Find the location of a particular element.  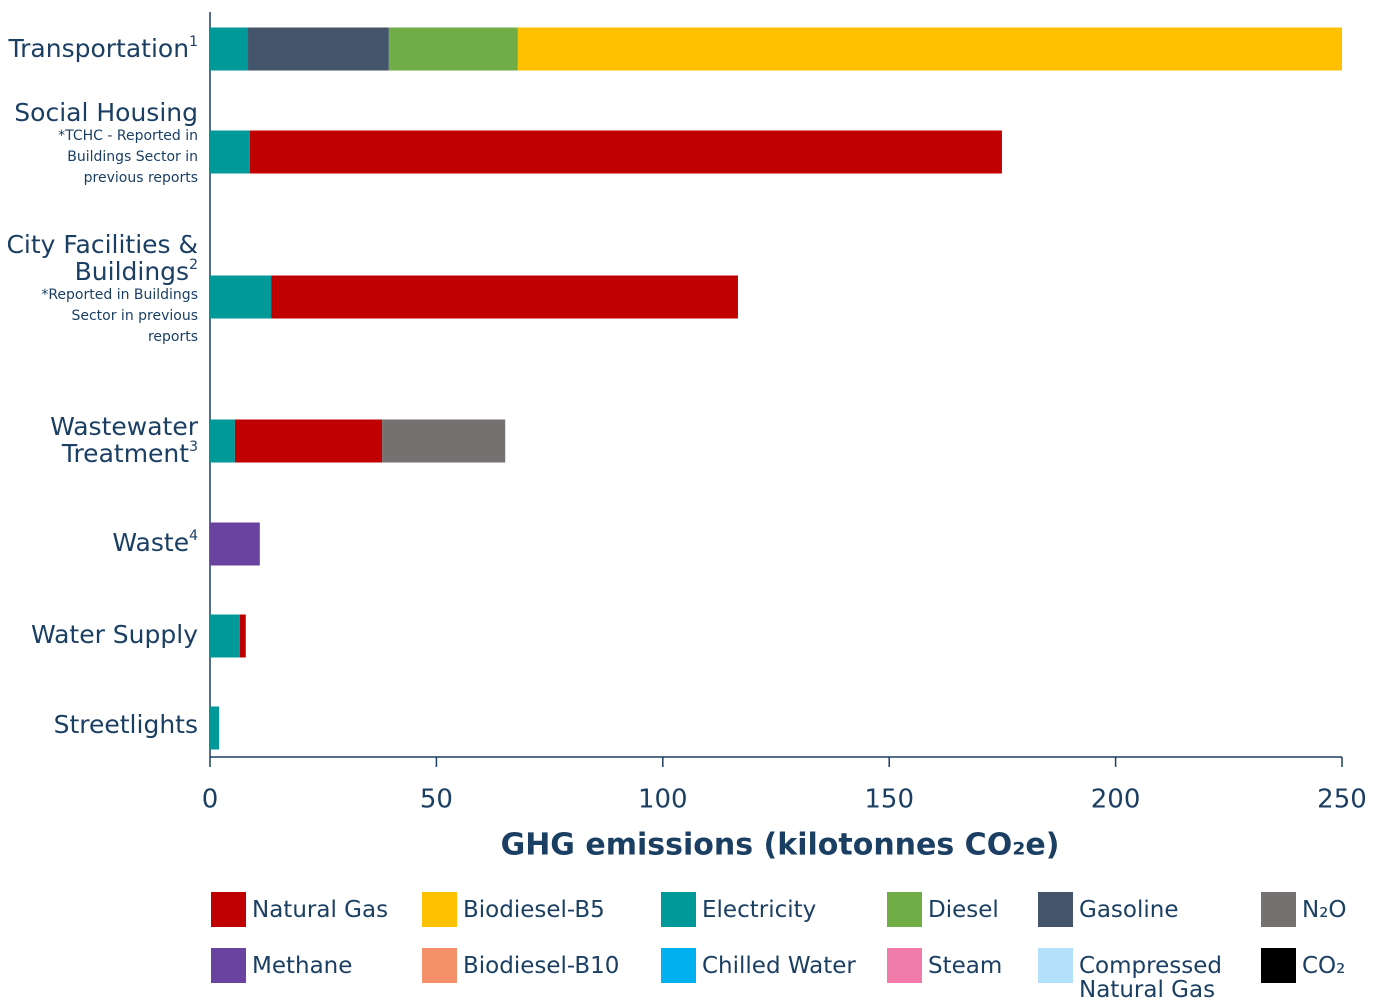

legend-label: Electricity is located at coordinates (759, 910).